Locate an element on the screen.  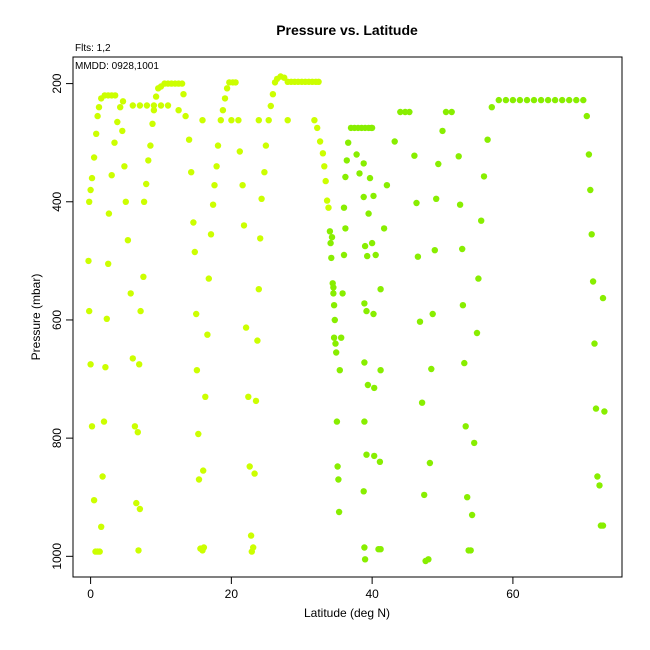
flights-annotation: Flts: 1,2 is located at coordinates (93, 48).